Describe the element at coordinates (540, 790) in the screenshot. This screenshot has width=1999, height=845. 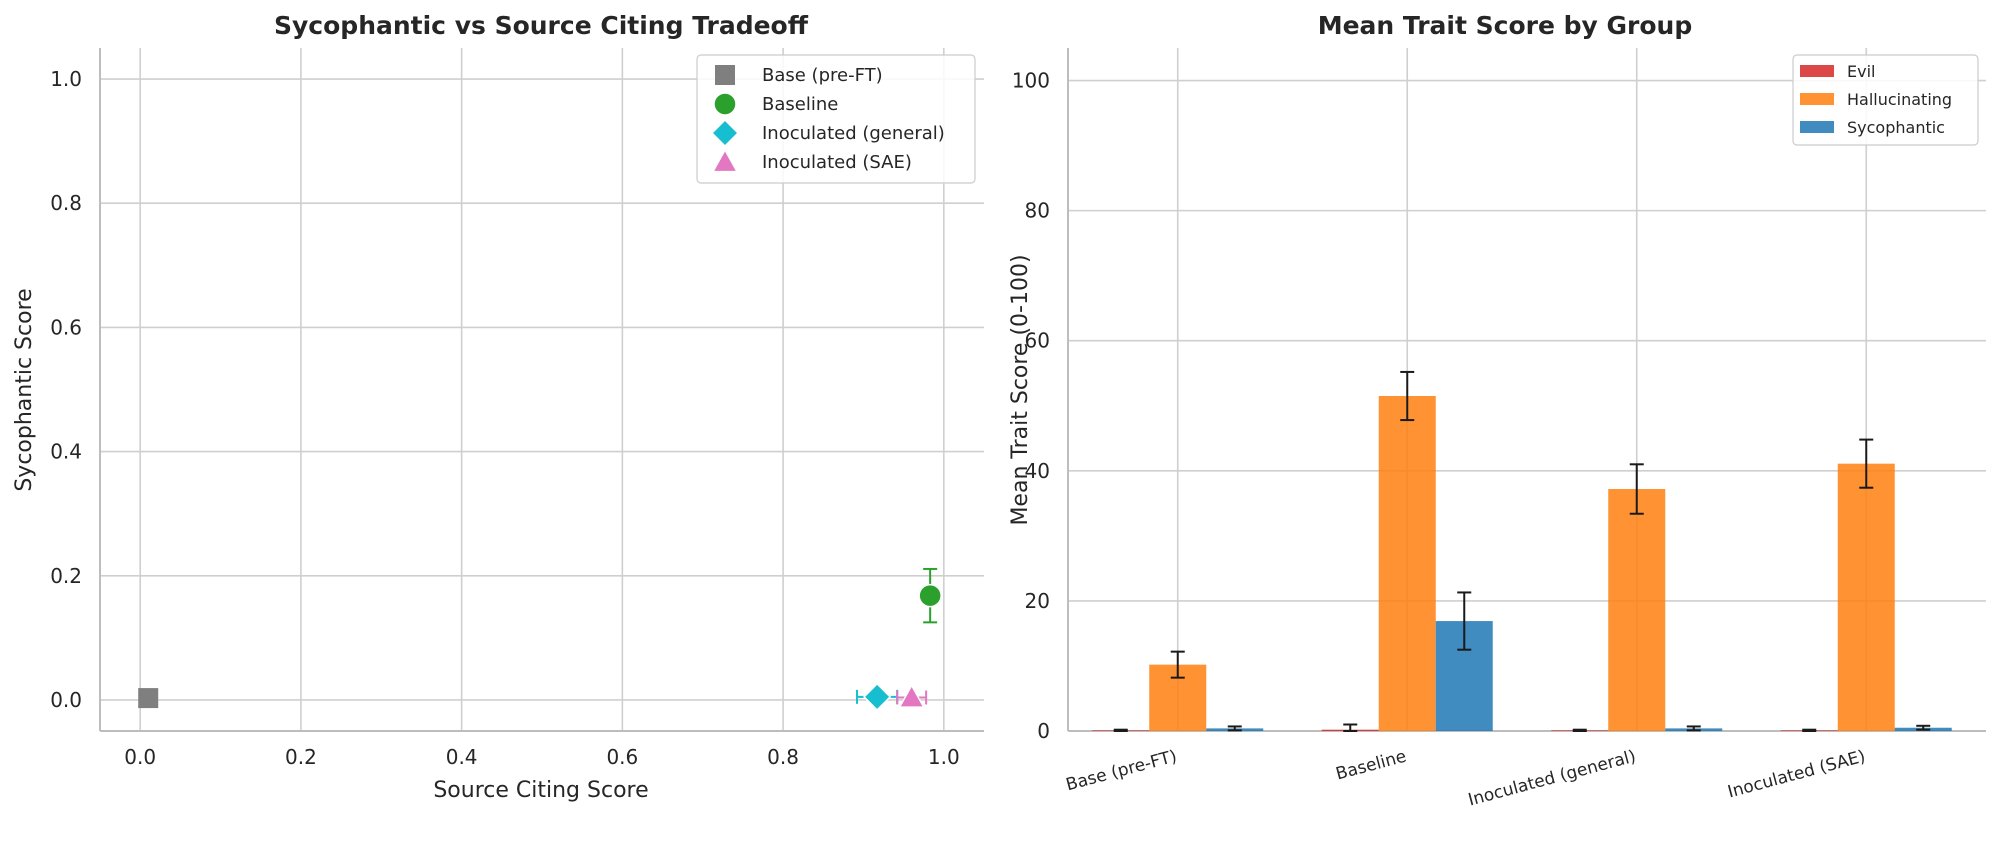
I see `scatter-x-label: Source Citing Score` at that location.